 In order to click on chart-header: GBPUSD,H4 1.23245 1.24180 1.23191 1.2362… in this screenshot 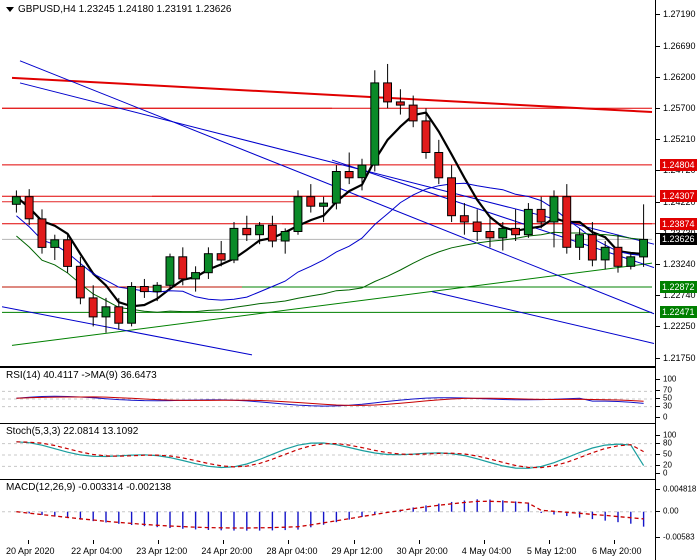, I will do `click(119, 9)`.